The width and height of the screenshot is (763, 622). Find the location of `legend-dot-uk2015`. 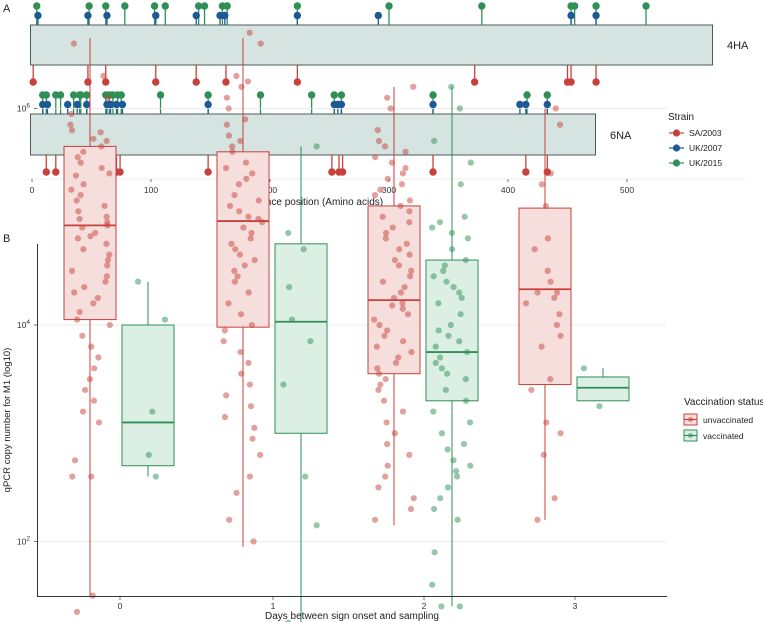

legend-dot-uk2015 is located at coordinates (676, 163).